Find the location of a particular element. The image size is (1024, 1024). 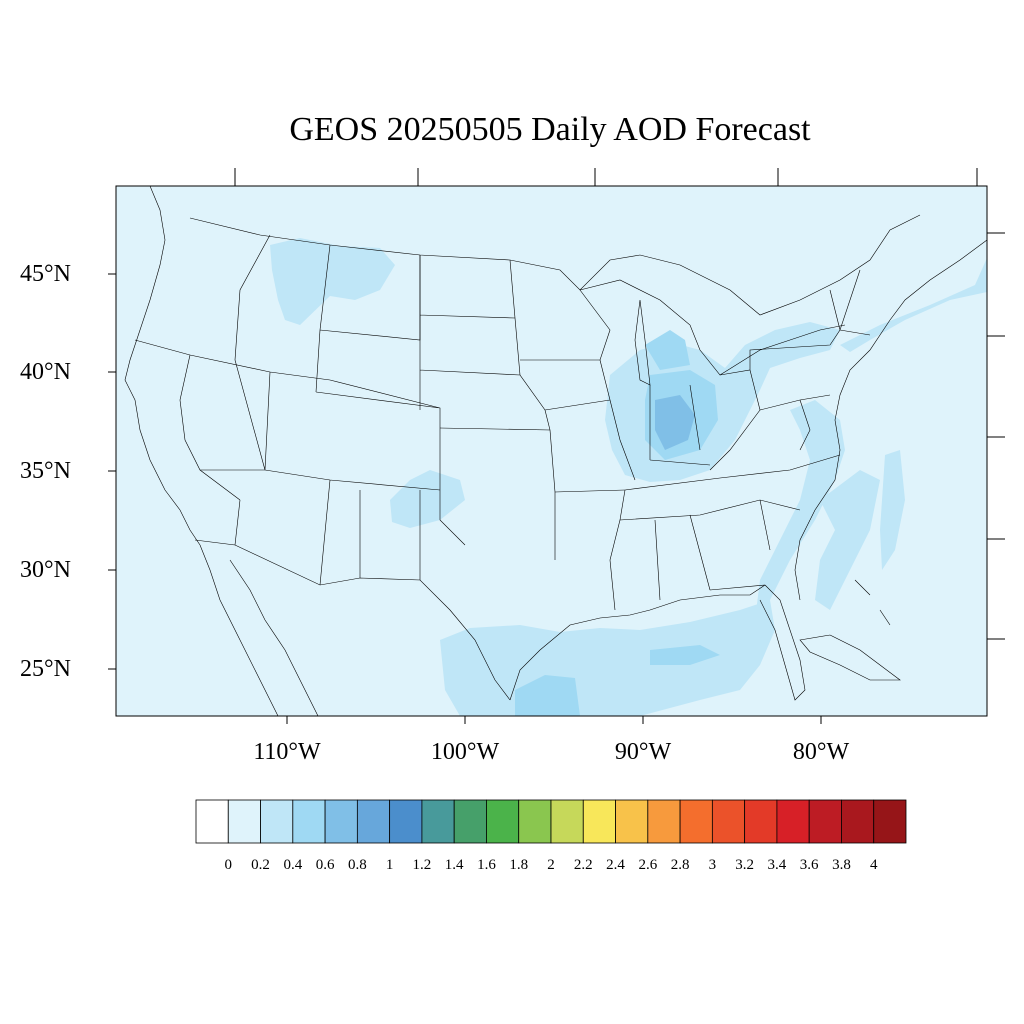

colorbar-tick-label: 1.4 is located at coordinates (454, 865).